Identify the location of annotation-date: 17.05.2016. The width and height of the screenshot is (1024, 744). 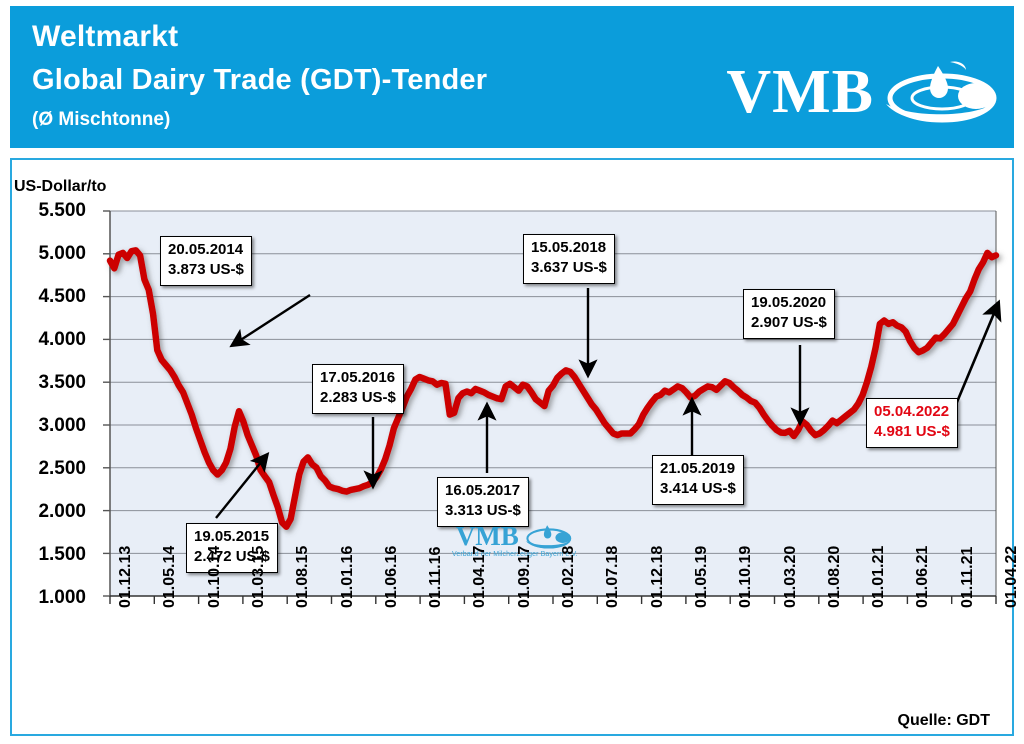
(358, 377).